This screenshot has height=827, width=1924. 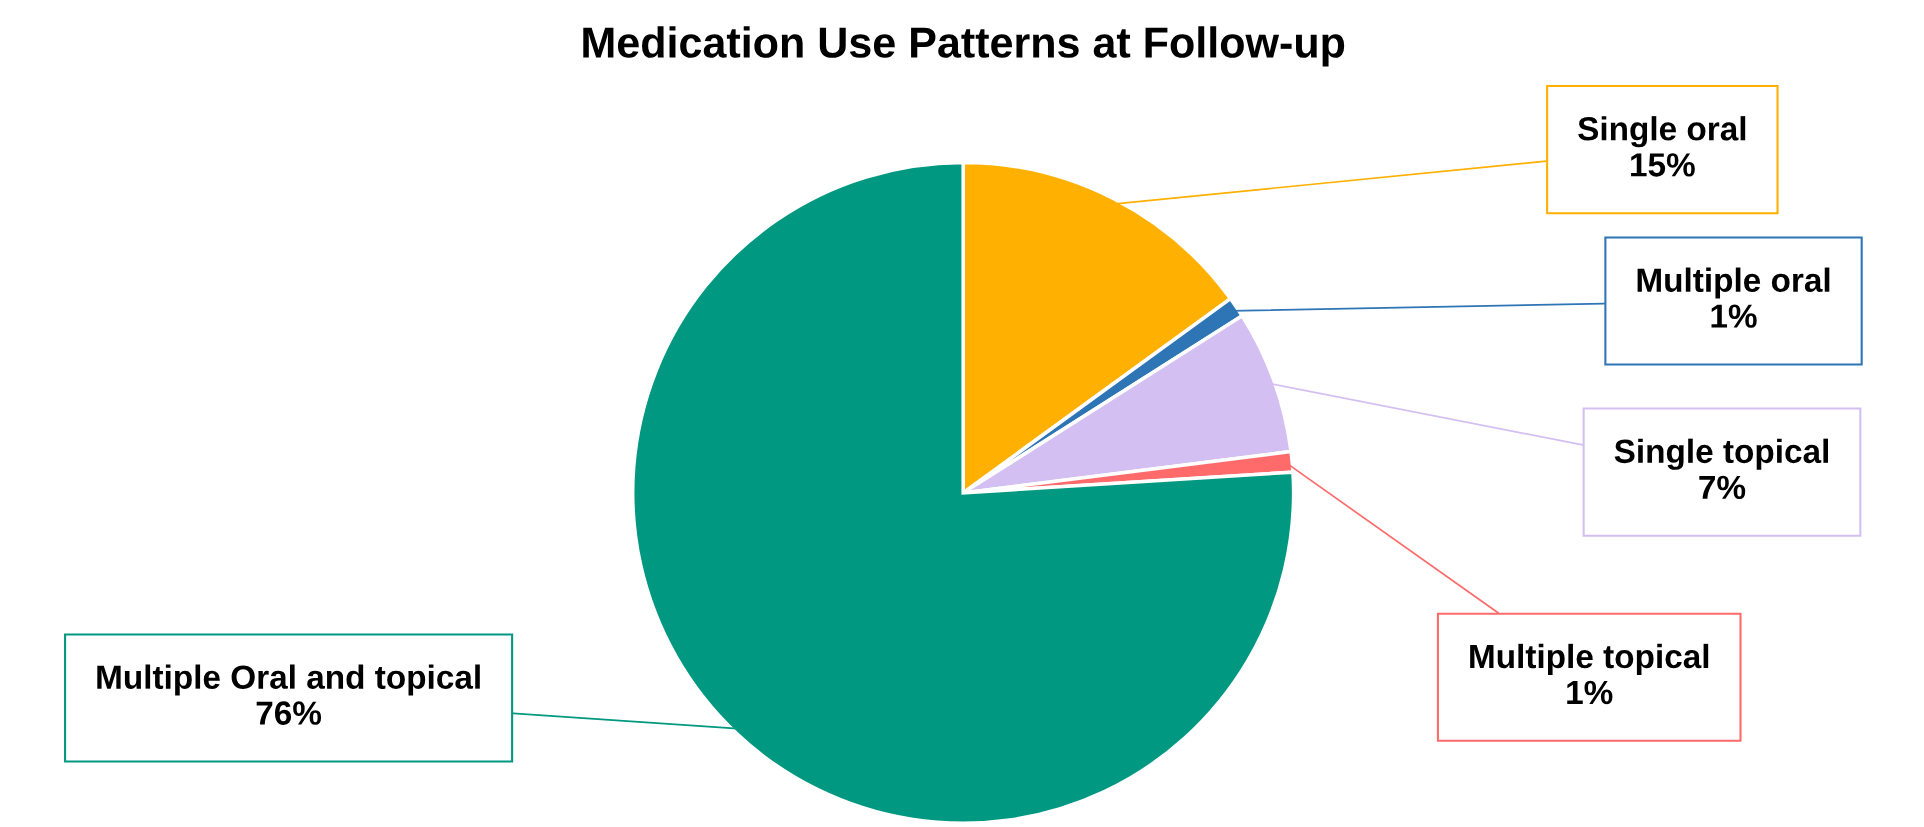 What do you see at coordinates (1663, 165) in the screenshot?
I see `data-label: 15%` at bounding box center [1663, 165].